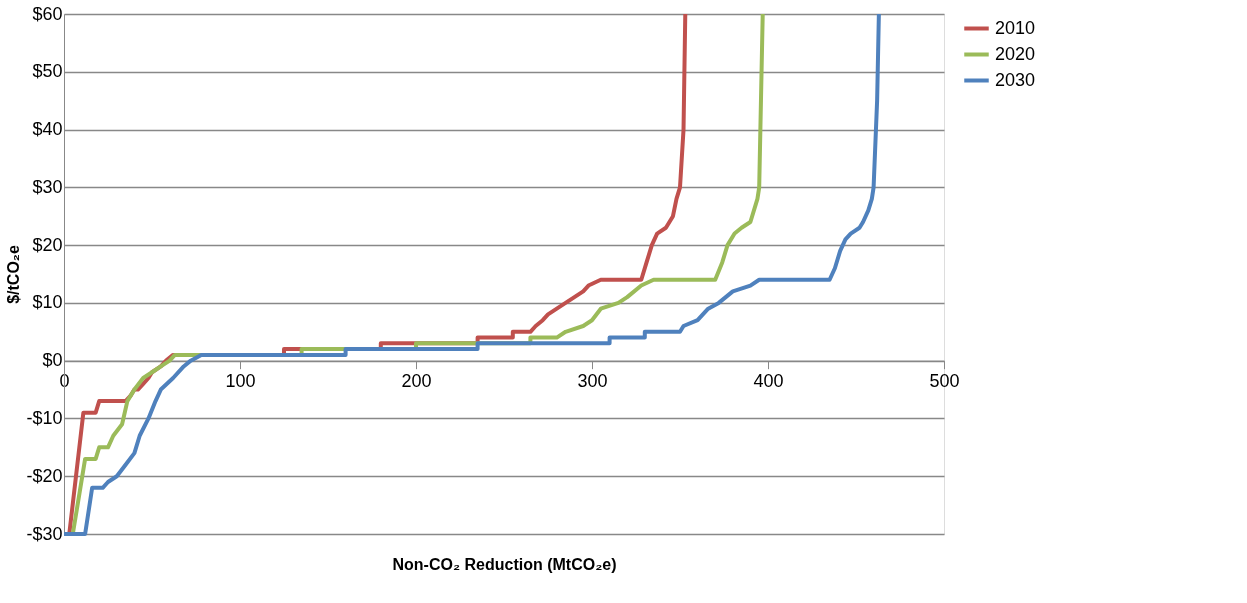 The image size is (1247, 603). Describe the element at coordinates (47, 302) in the screenshot. I see `y-tick-label: $10` at that location.